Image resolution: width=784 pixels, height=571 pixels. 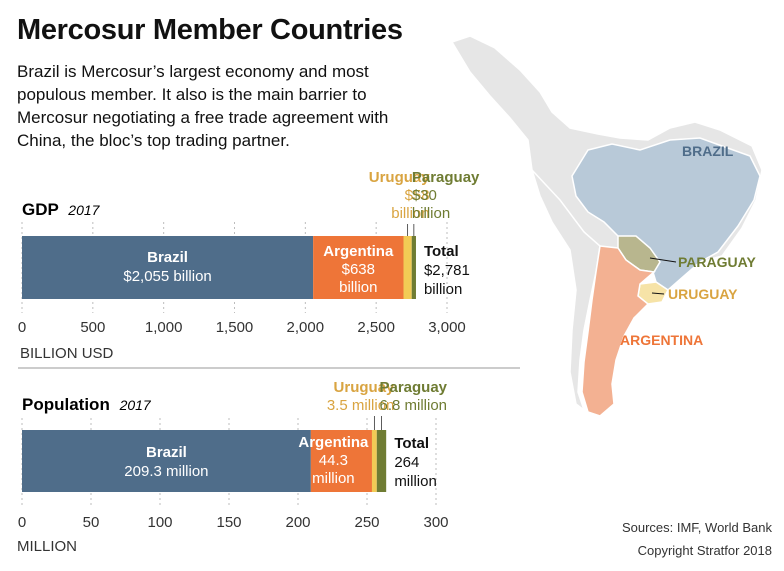 What do you see at coordinates (566, 291) in the screenshot?
I see `map-land-west` at bounding box center [566, 291].